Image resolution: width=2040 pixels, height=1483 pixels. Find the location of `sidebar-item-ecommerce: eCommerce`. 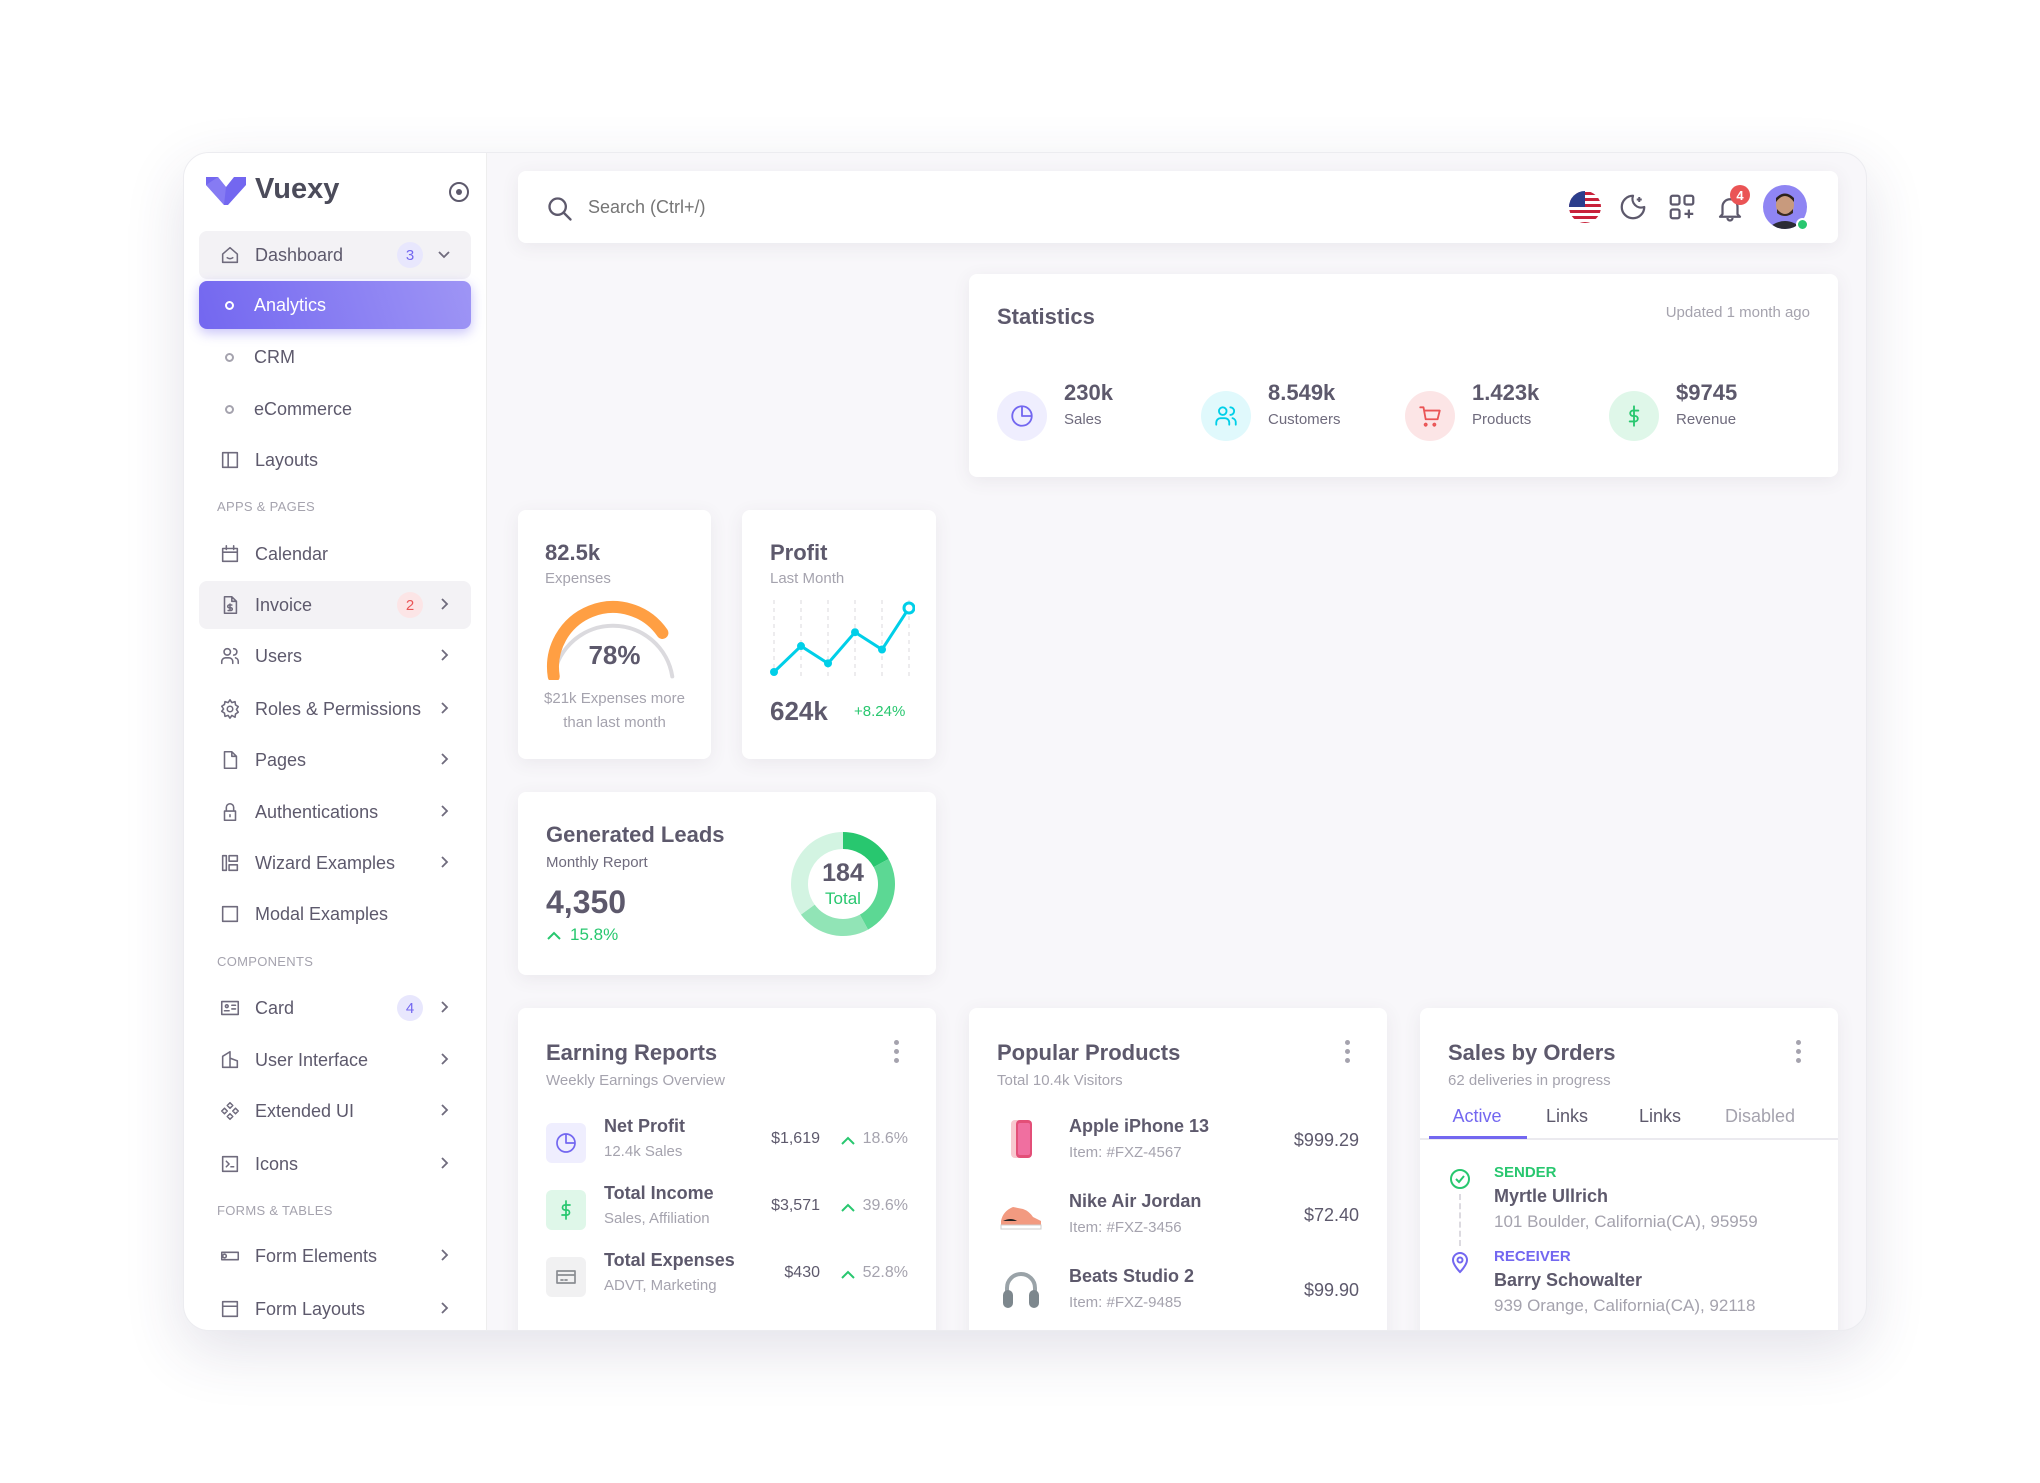

sidebar-item-ecommerce: eCommerce is located at coordinates (335, 409).